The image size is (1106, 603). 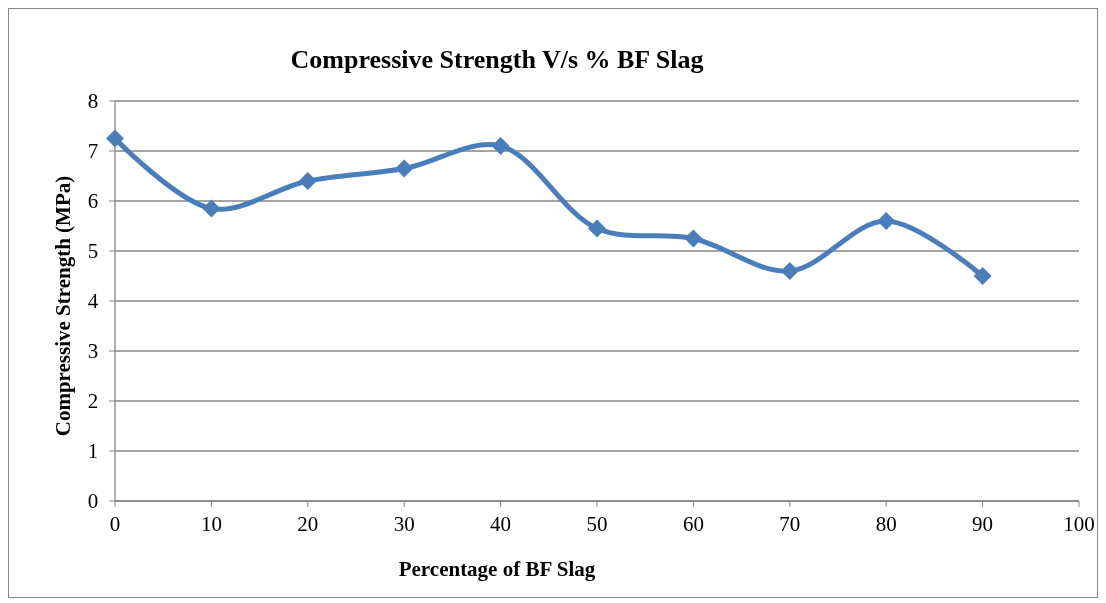 What do you see at coordinates (93, 451) in the screenshot?
I see `y-tick-label: 1` at bounding box center [93, 451].